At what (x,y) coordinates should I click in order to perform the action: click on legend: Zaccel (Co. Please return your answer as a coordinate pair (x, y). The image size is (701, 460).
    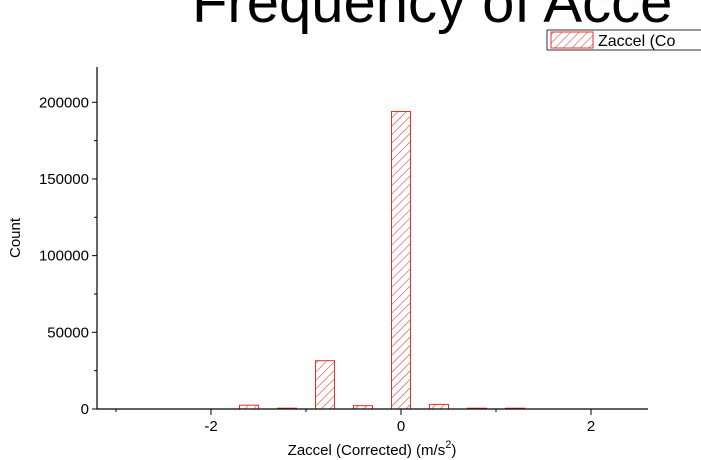
    Looking at the image, I should click on (623, 40).